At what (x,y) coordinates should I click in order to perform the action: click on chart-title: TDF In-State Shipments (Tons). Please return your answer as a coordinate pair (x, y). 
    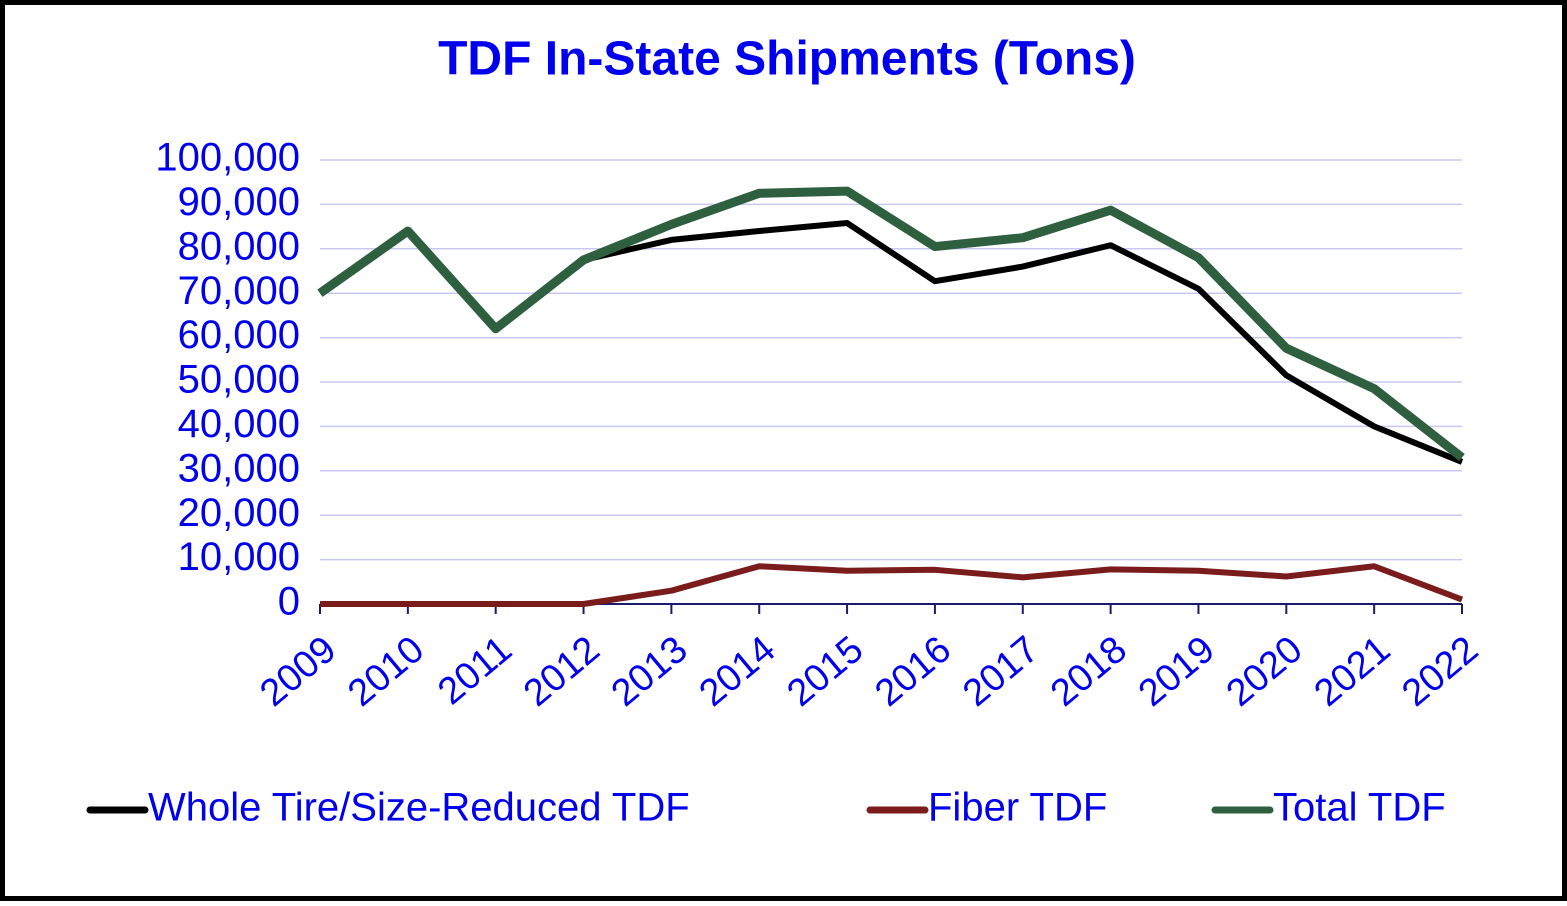
    Looking at the image, I should click on (787, 59).